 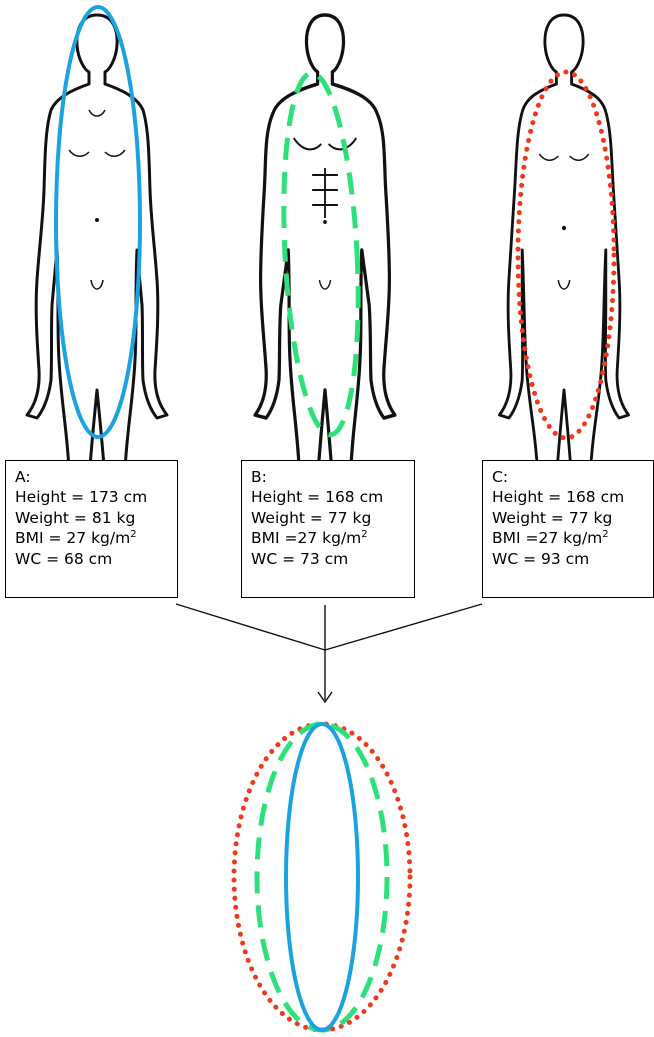 I want to click on box-c-bmi-superscript: 2, so click(x=605, y=535).